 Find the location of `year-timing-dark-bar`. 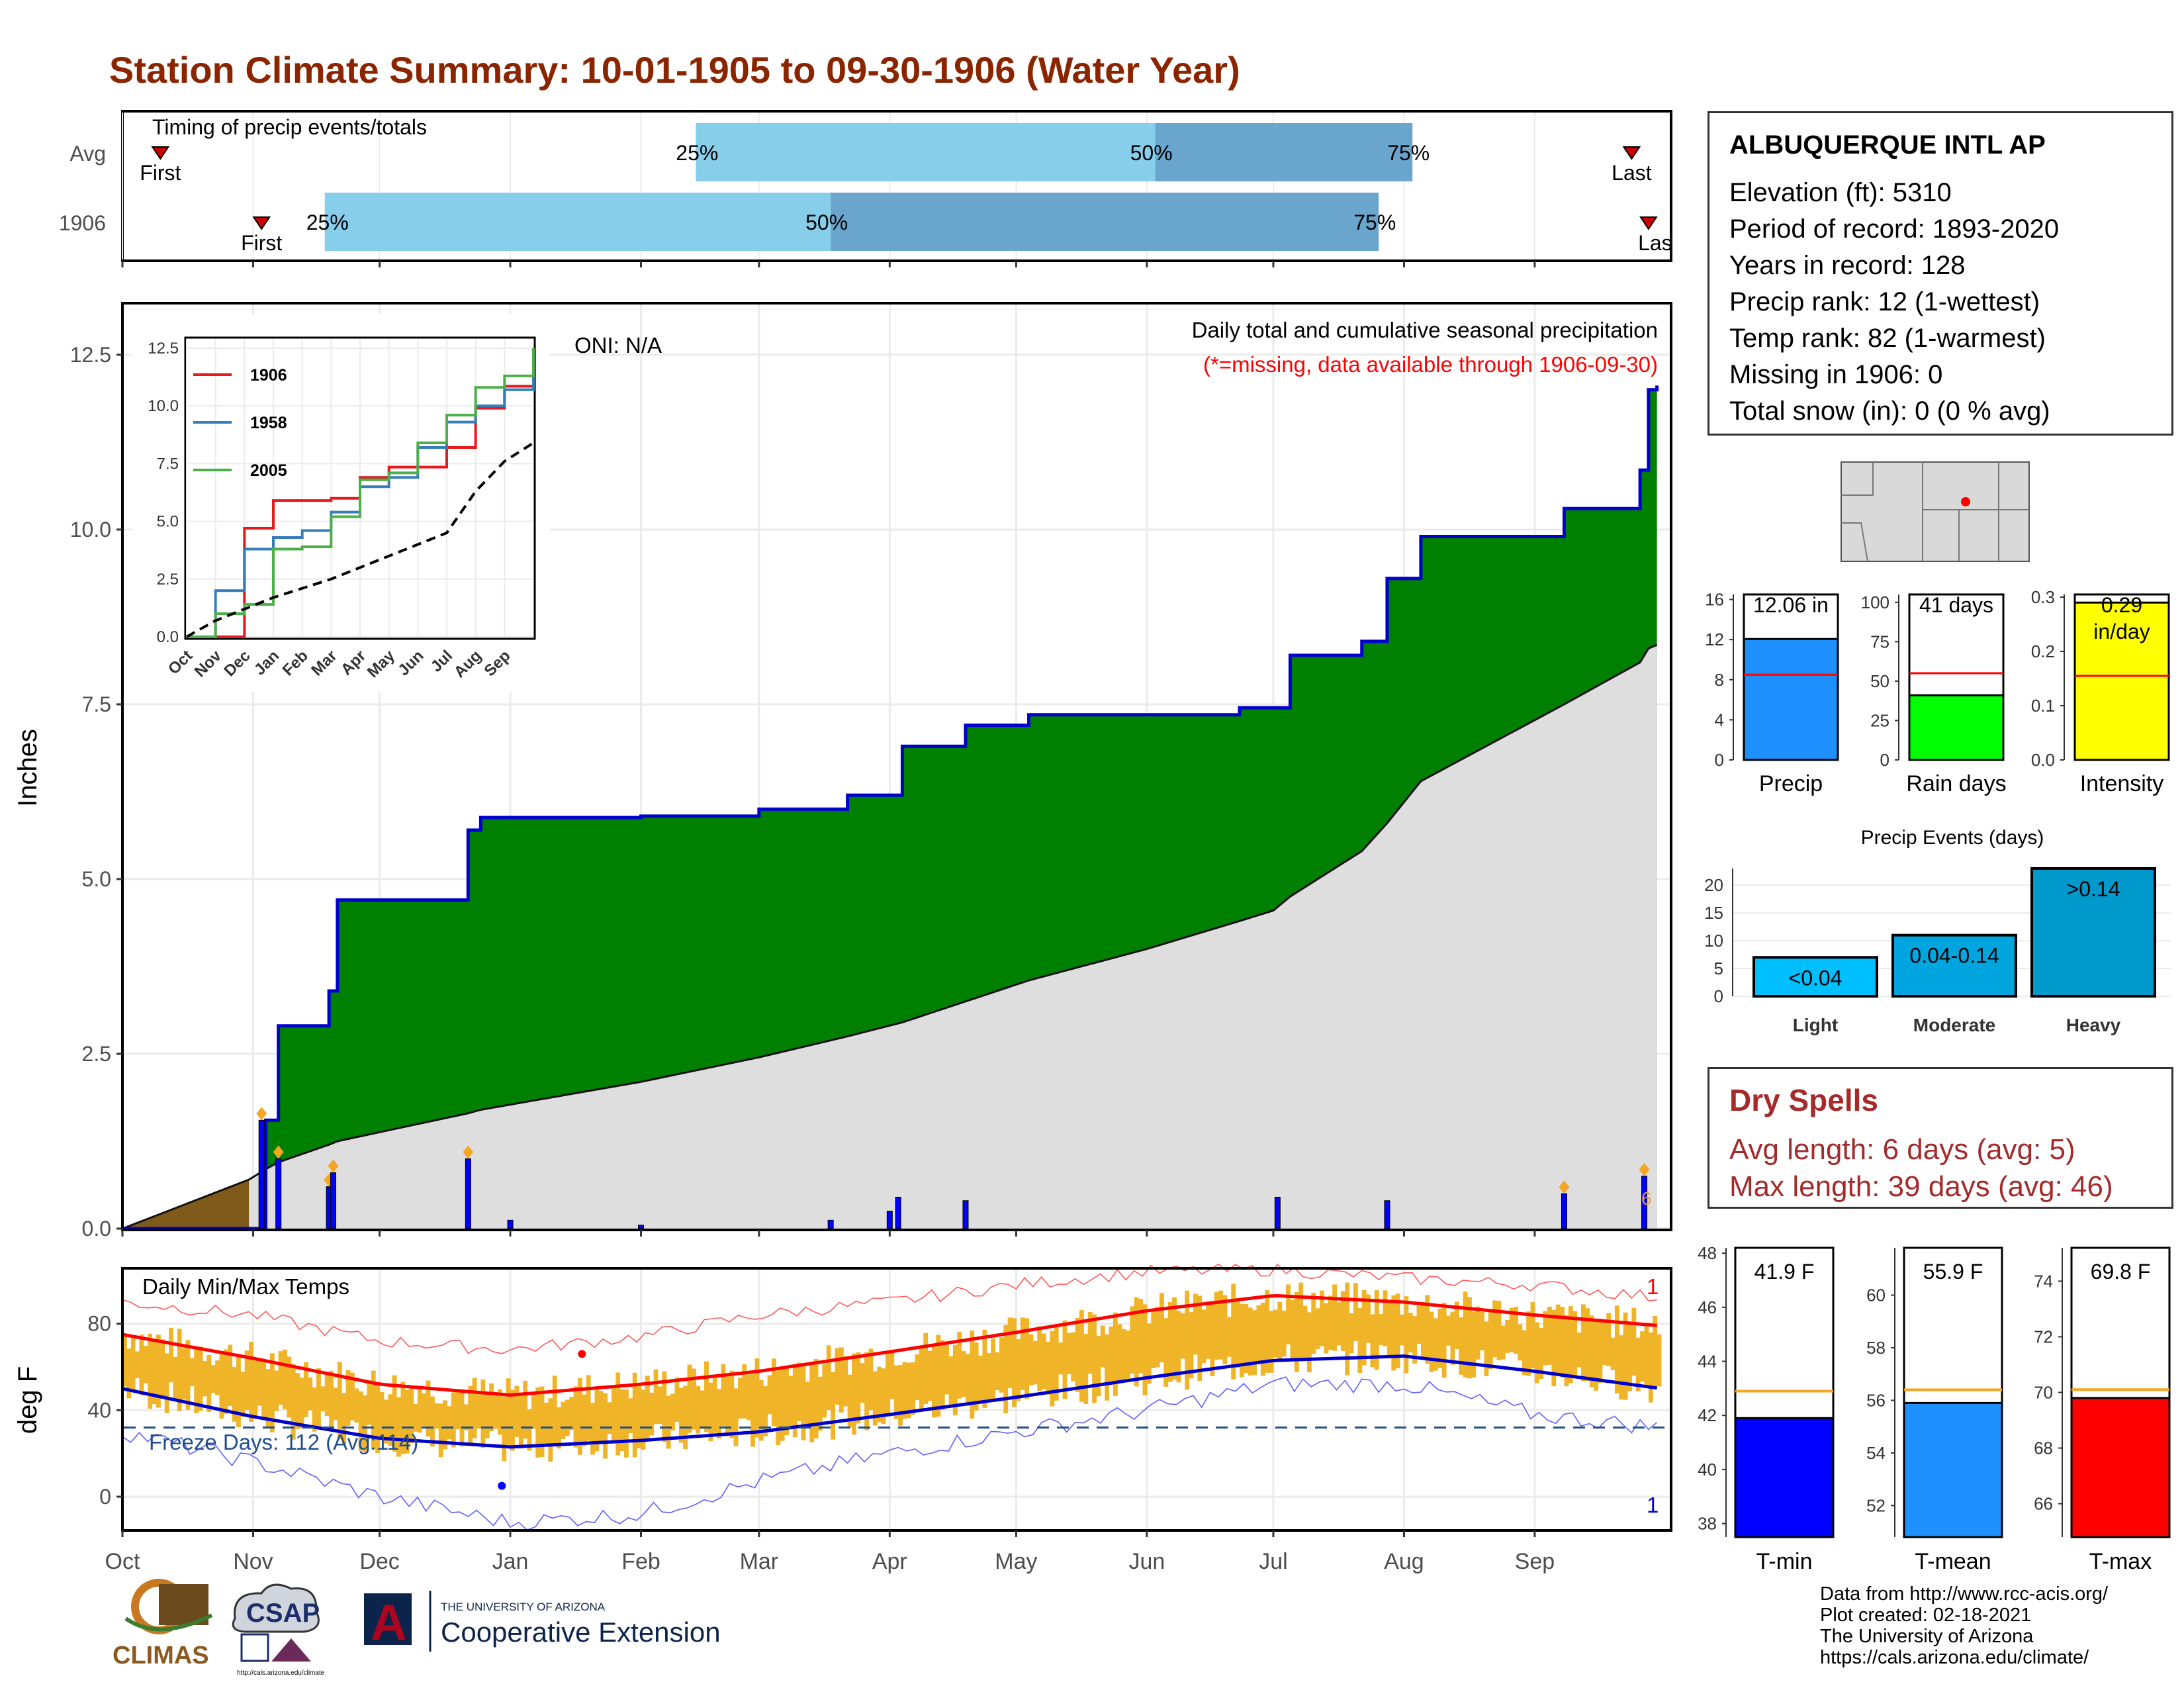

year-timing-dark-bar is located at coordinates (1105, 222).